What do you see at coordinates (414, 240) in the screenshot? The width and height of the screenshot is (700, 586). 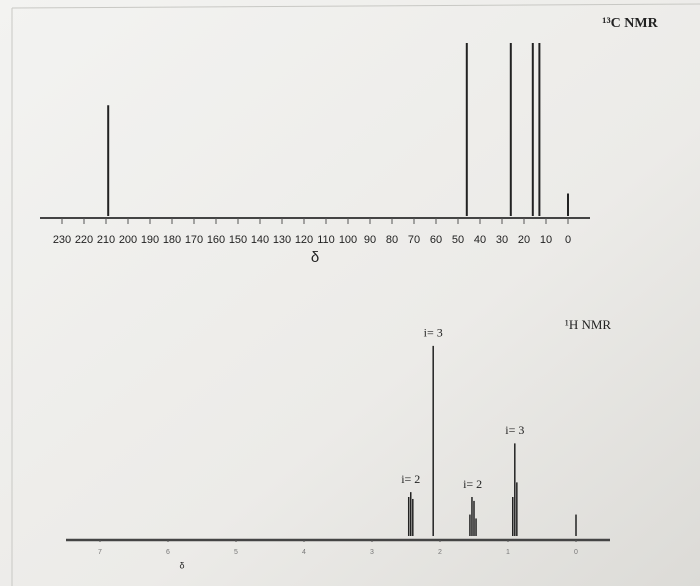 I see `x-tick-label: 70` at bounding box center [414, 240].